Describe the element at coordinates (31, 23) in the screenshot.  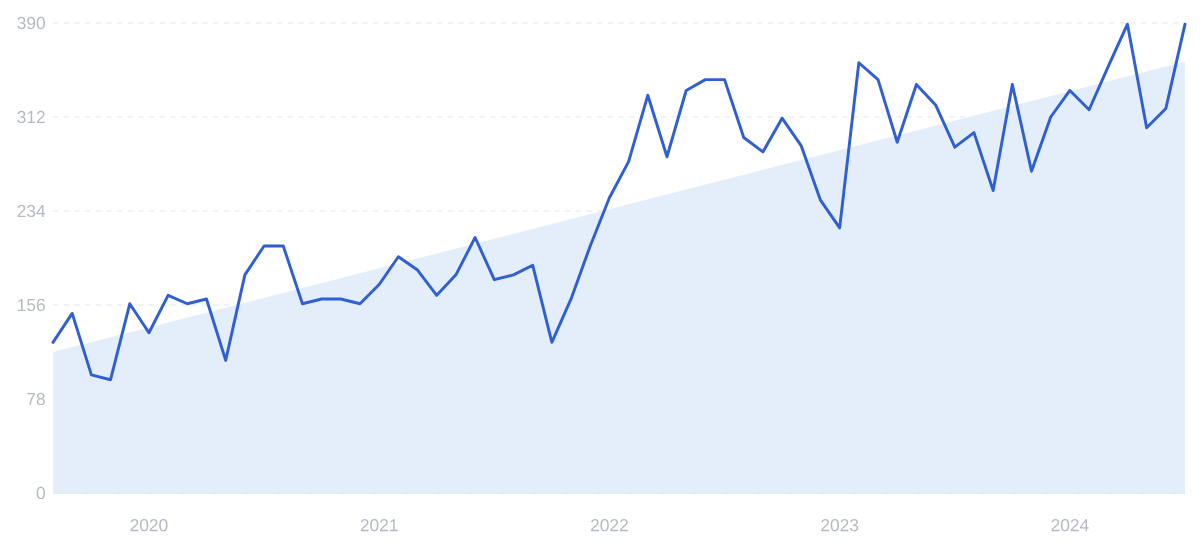
I see `y-tick-label: 390` at that location.